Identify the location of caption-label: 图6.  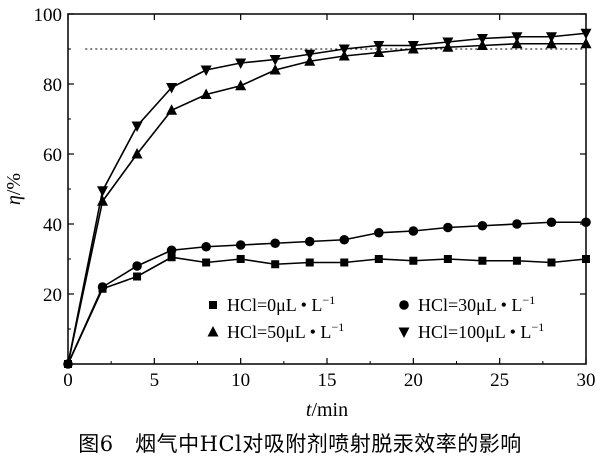
(96, 444).